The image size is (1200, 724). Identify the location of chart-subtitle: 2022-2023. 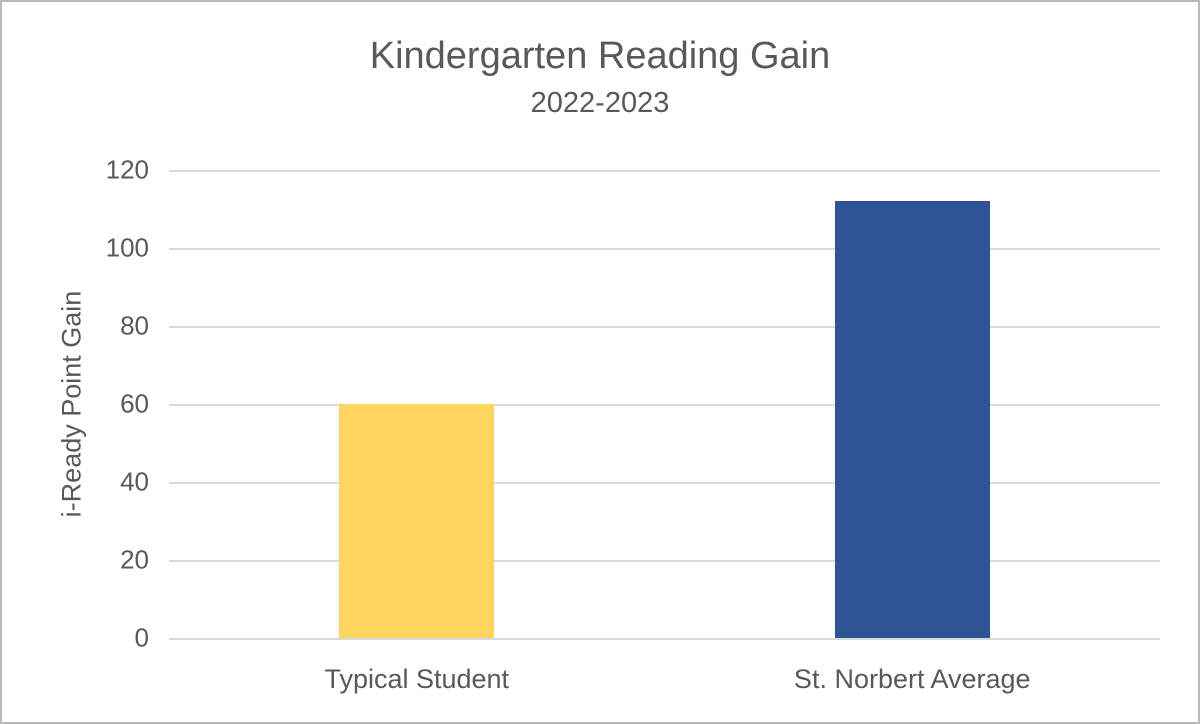
(600, 103).